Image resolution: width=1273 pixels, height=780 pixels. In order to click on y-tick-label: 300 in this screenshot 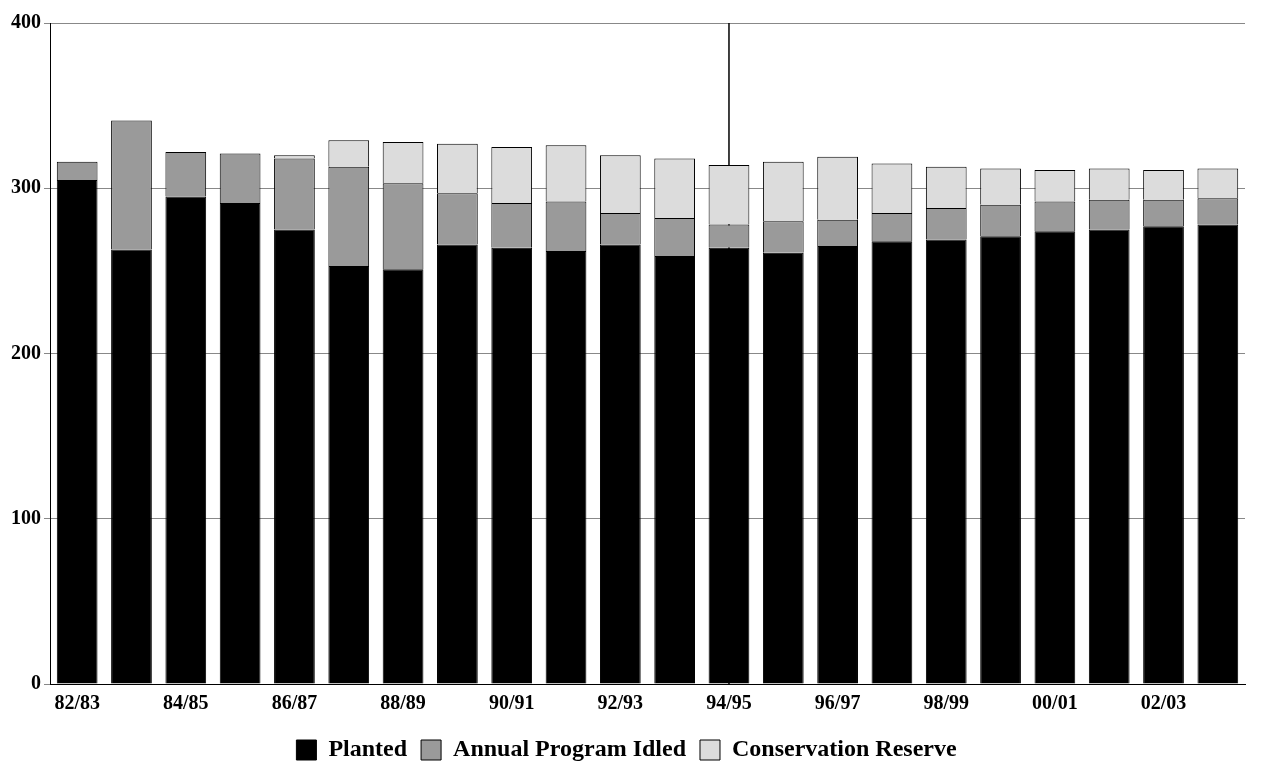, I will do `click(26, 186)`.